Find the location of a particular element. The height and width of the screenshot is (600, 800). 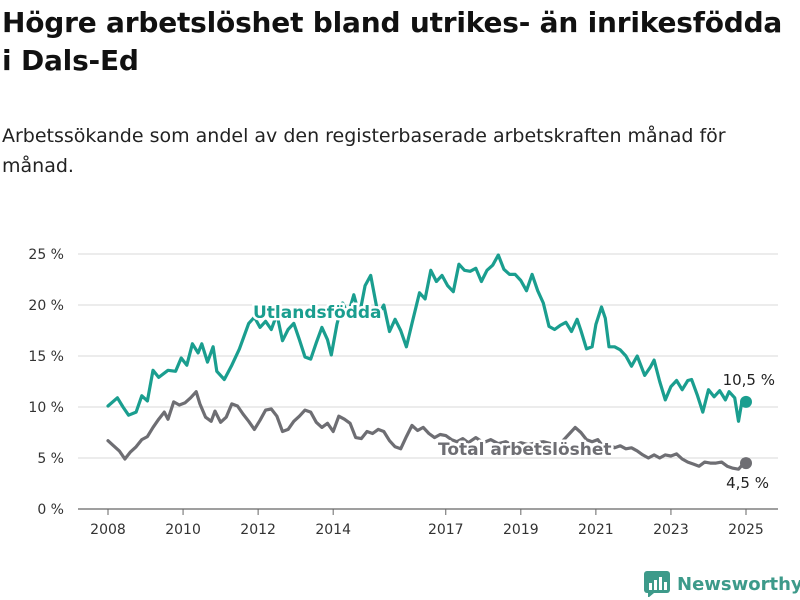

x-tick-label: 2019 is located at coordinates (521, 530).